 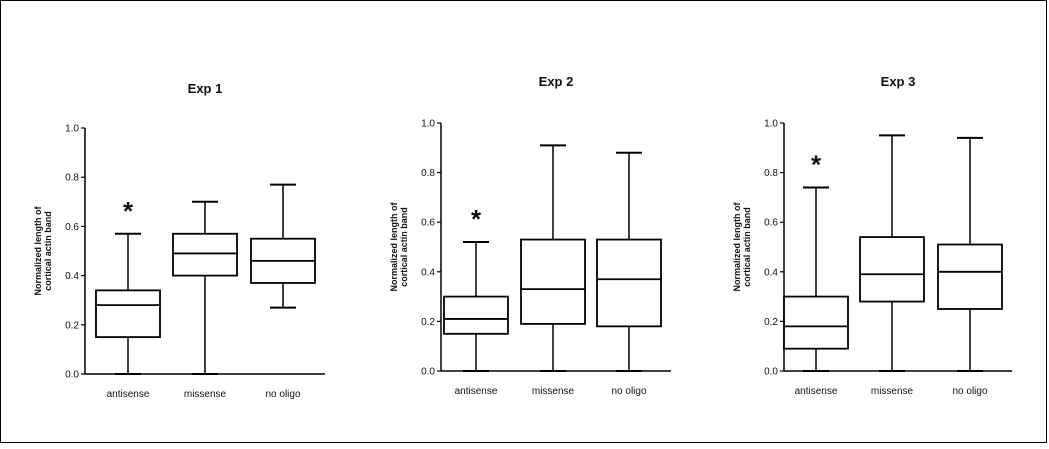 What do you see at coordinates (205, 88) in the screenshot?
I see `chart-title: Exp 1` at bounding box center [205, 88].